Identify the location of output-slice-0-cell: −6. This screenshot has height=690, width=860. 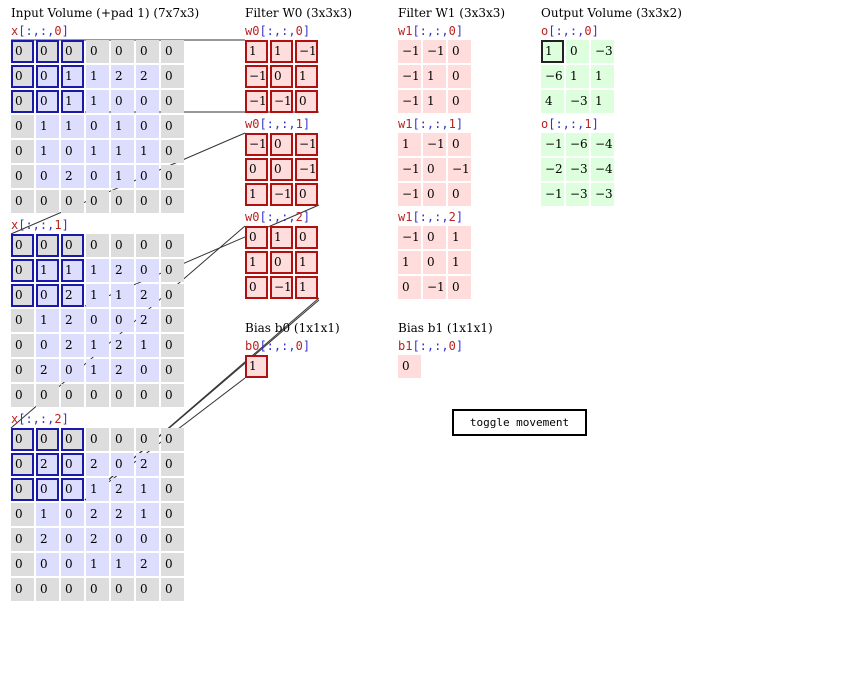
(552, 76).